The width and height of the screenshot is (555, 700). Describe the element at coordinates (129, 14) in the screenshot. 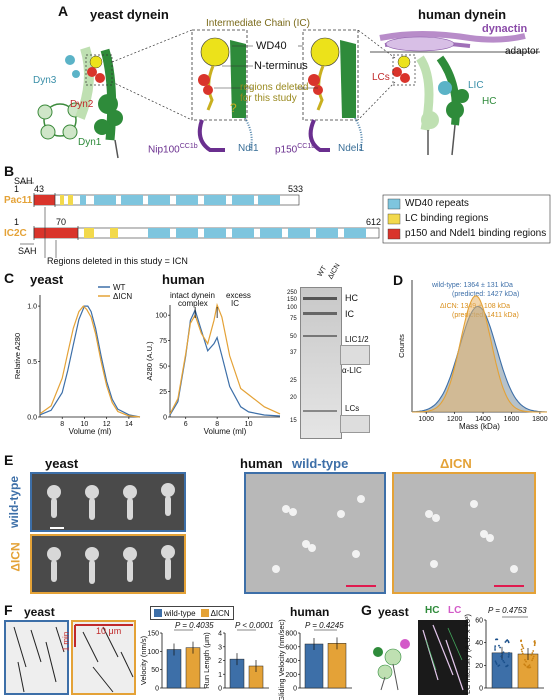

I see `panel-a-yeast-title: yeast dynein` at that location.